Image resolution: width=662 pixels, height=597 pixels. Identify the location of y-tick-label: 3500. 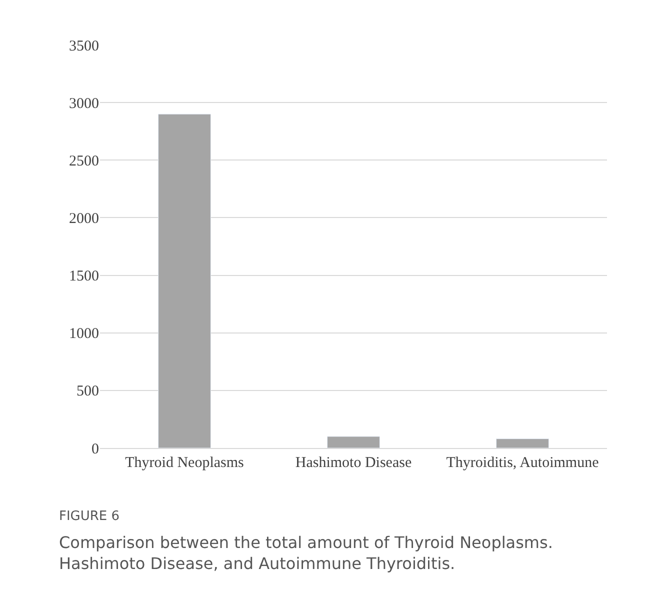
(84, 46).